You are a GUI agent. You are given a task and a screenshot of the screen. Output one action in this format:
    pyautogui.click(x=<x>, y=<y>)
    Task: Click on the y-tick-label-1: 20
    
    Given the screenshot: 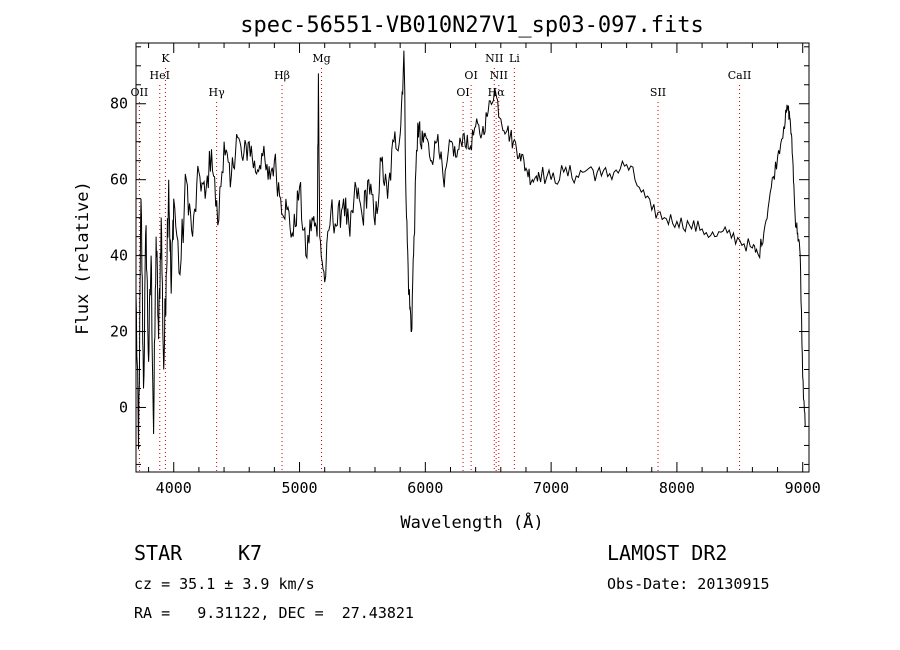 What is the action you would take?
    pyautogui.click(x=119, y=332)
    